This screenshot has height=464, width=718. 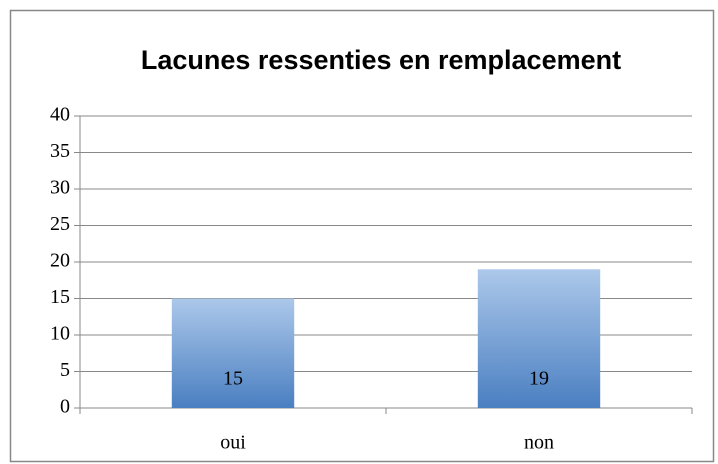 I want to click on y-tick-label: 15, so click(x=60, y=297).